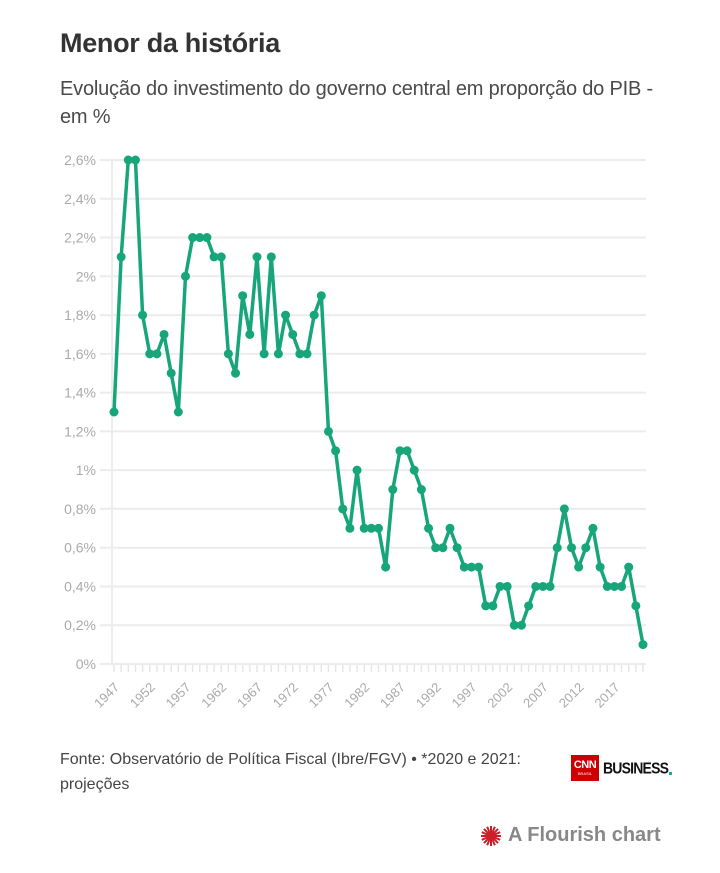 Image resolution: width=720 pixels, height=873 pixels. What do you see at coordinates (200, 238) in the screenshot?
I see `data-point-1959` at bounding box center [200, 238].